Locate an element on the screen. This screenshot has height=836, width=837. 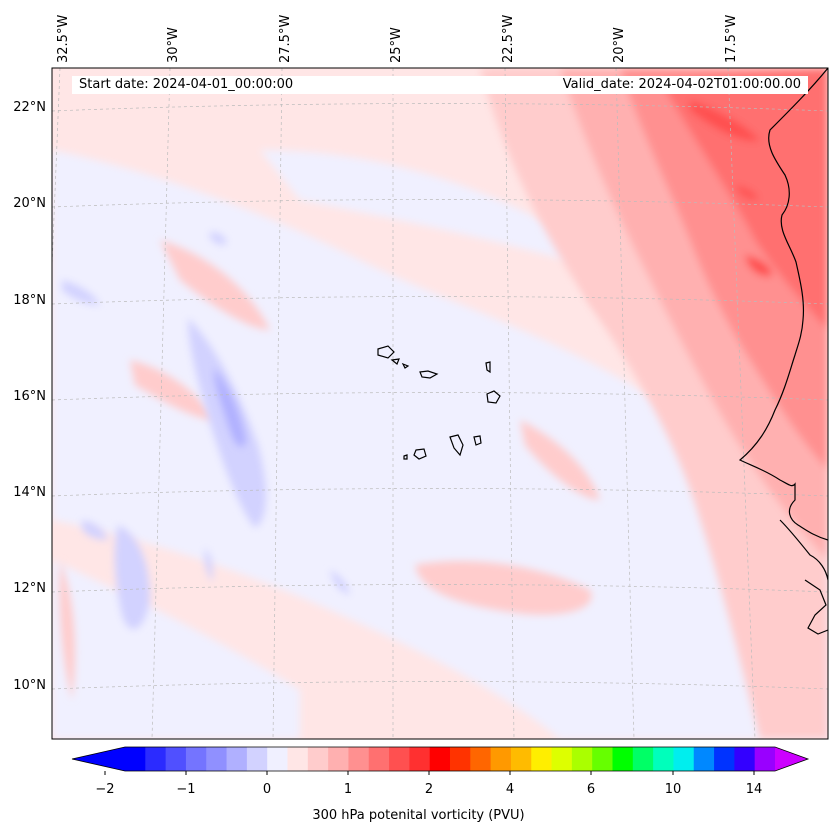
lon-tick-label: 22.5°W is located at coordinates (508, 39).